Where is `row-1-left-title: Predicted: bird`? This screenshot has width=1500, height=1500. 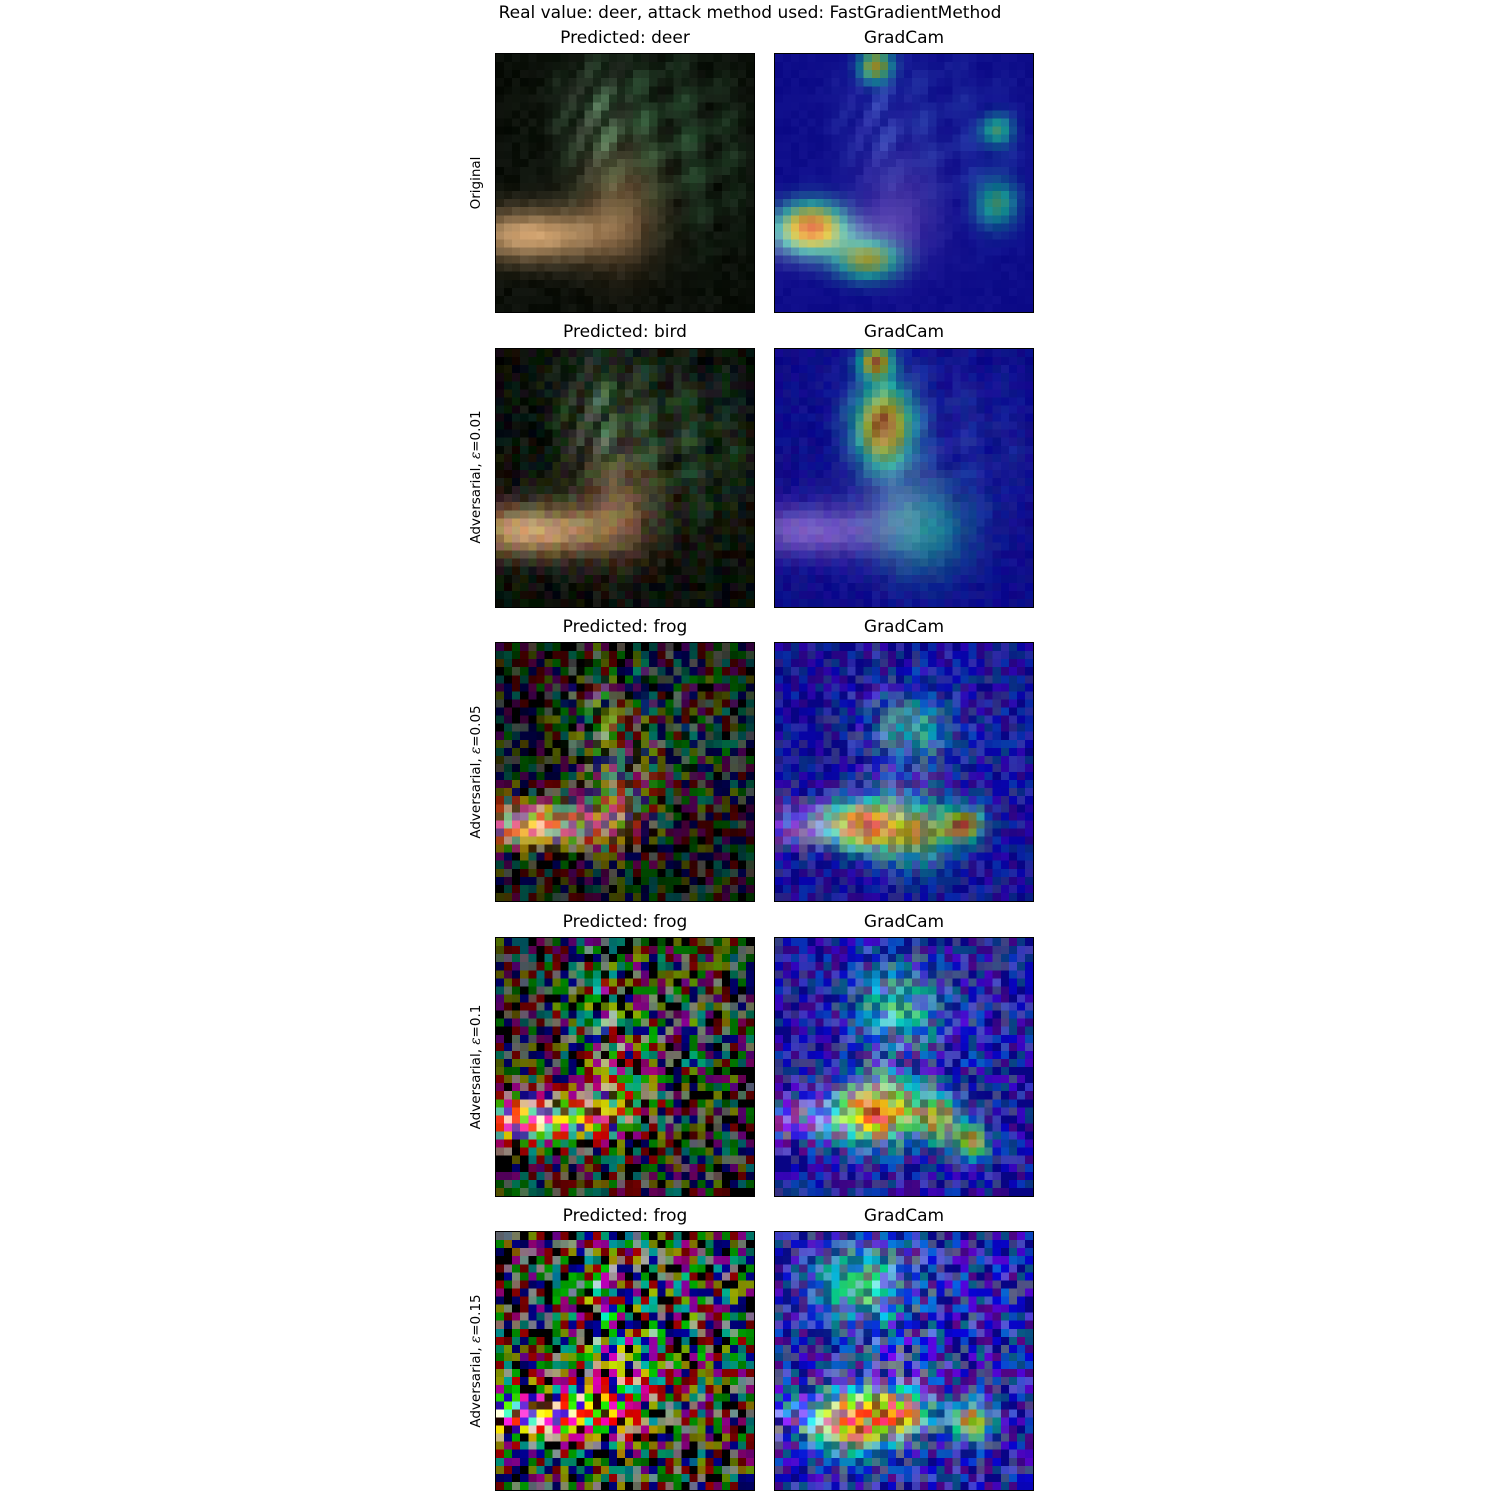
row-1-left-title: Predicted: bird is located at coordinates (625, 332).